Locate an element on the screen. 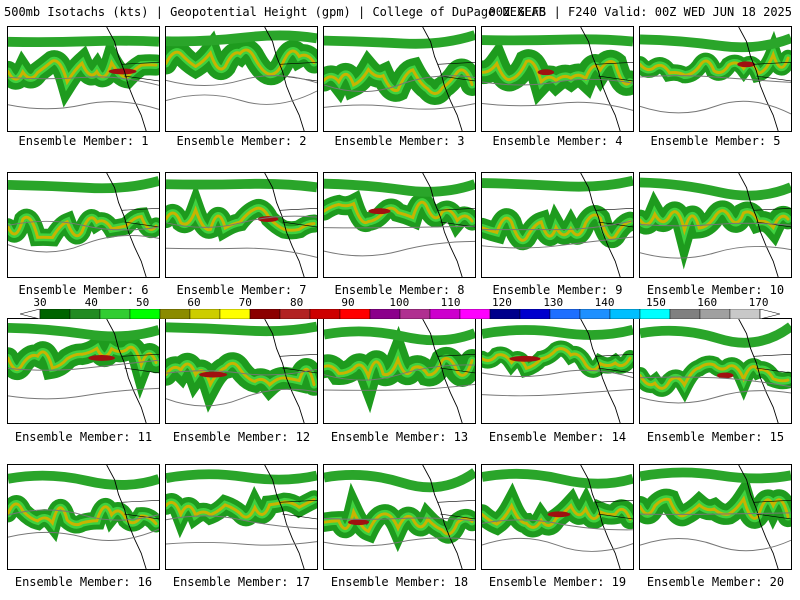 The height and width of the screenshot is (600, 800). ensemble-member-label: Ensemble Member: 3 is located at coordinates (399, 141).